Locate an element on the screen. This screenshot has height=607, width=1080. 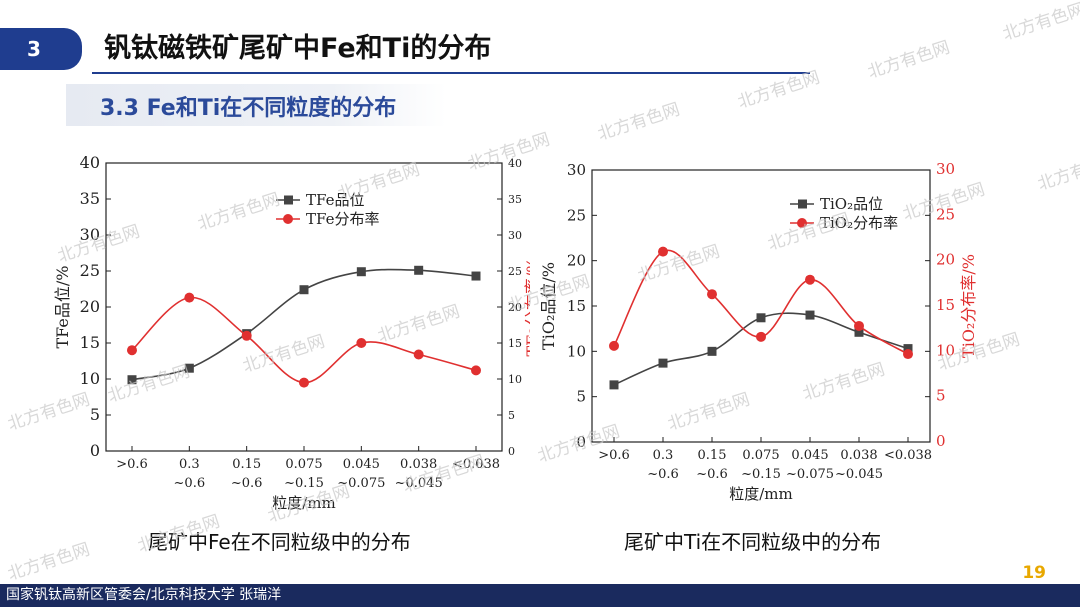
ti-left-tick-label: 15 is located at coordinates (576, 306).